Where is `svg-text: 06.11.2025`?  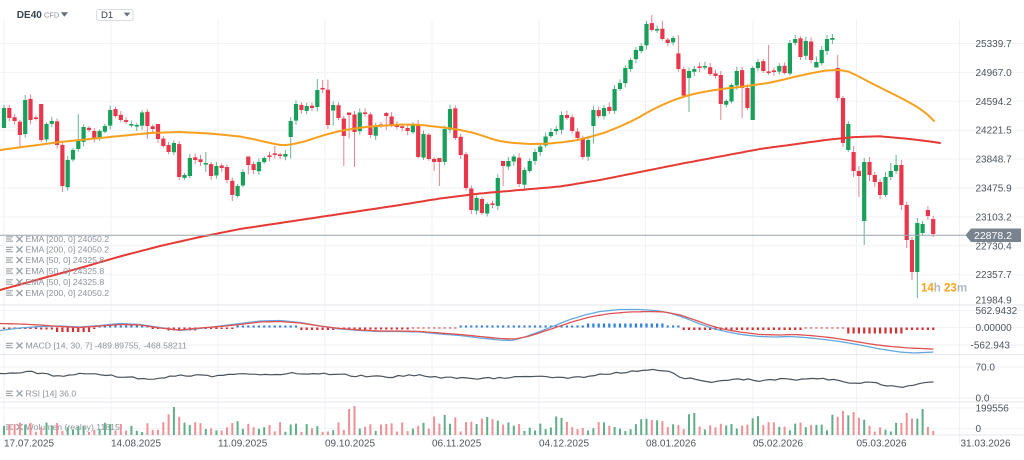 svg-text: 06.11.2025 is located at coordinates (457, 444).